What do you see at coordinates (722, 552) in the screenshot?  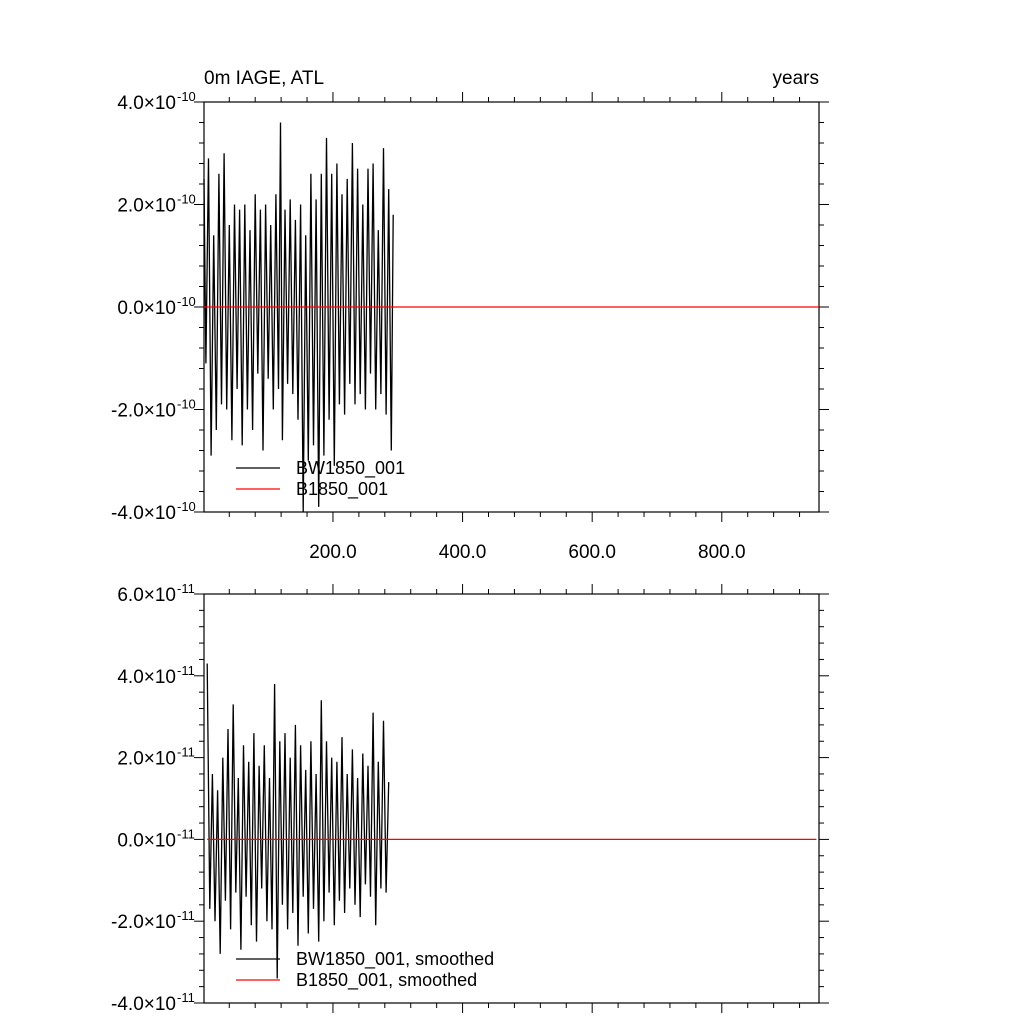 I see `x-tick-label: 800.0` at bounding box center [722, 552].